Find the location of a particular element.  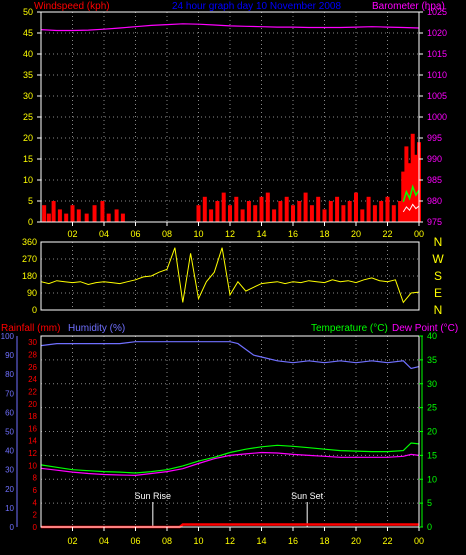

rainfall-y-tick-label: 26 is located at coordinates (32, 367).